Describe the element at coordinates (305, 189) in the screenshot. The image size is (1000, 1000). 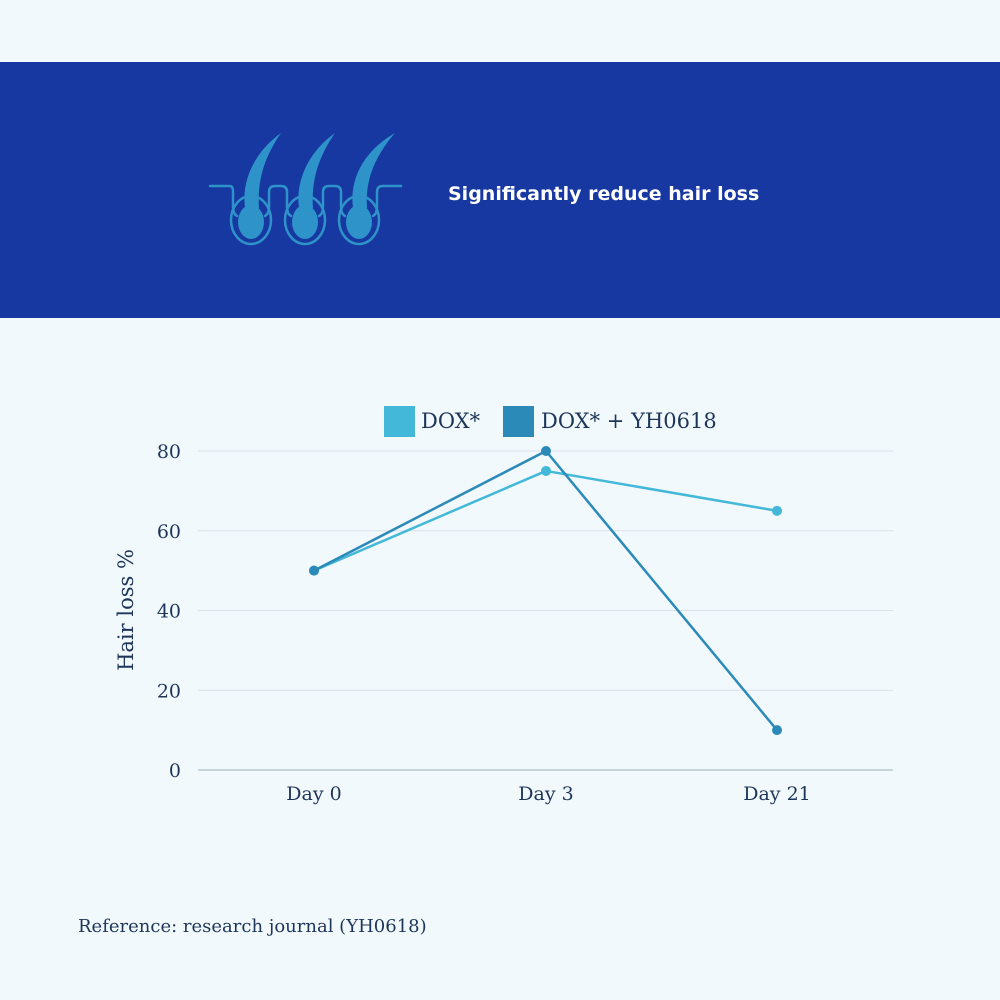
I see `hair-follicles-icon` at that location.